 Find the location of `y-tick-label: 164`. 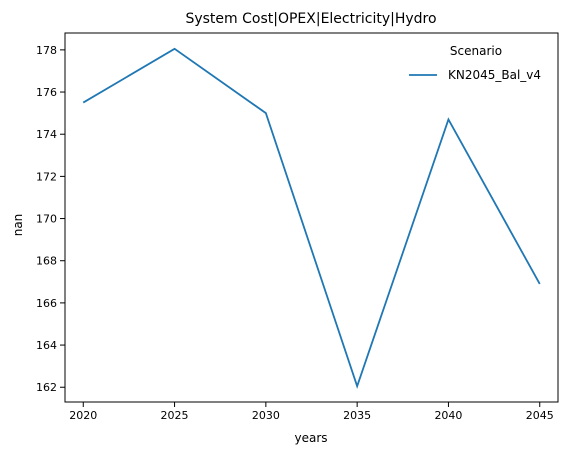

y-tick-label: 164 is located at coordinates (46, 345).